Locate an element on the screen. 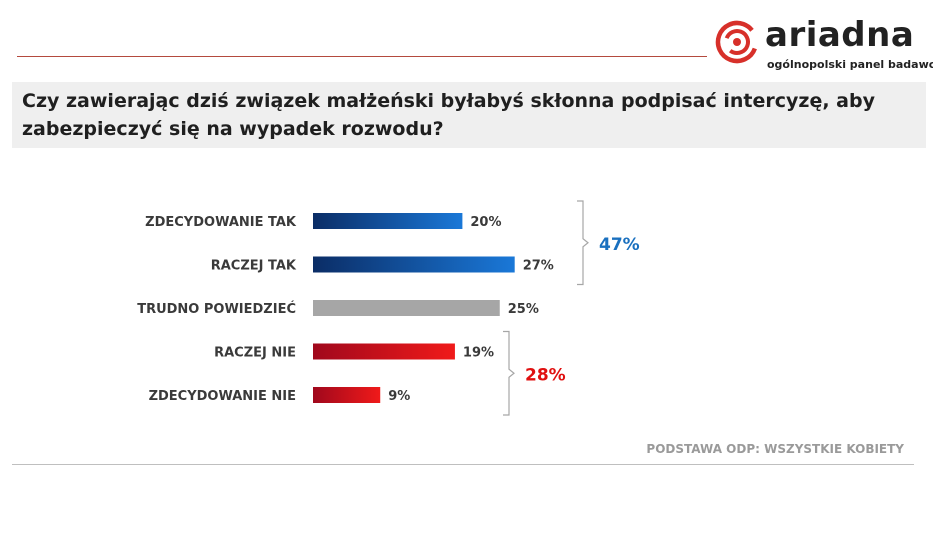  brand-name: ariadna is located at coordinates (840, 35).